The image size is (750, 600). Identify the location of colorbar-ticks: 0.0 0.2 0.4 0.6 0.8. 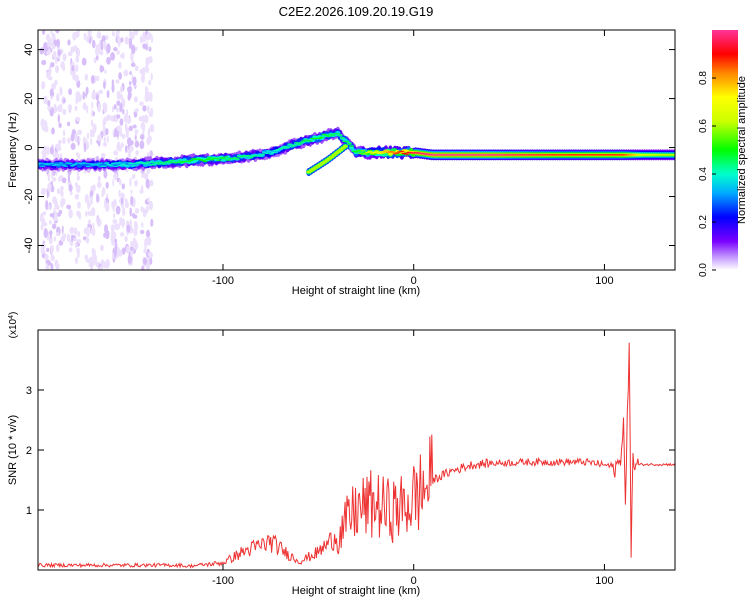
(707, 174).